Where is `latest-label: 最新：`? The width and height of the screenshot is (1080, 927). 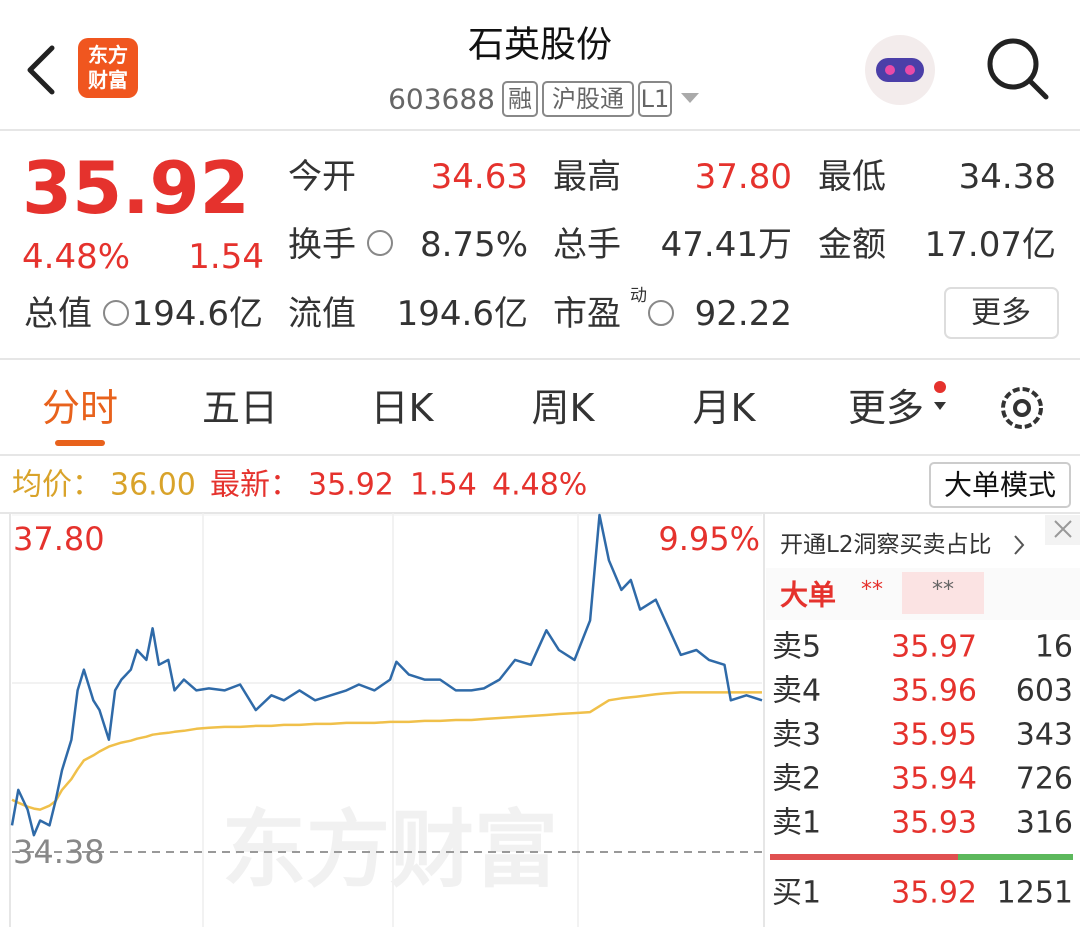 latest-label: 最新： is located at coordinates (255, 485).